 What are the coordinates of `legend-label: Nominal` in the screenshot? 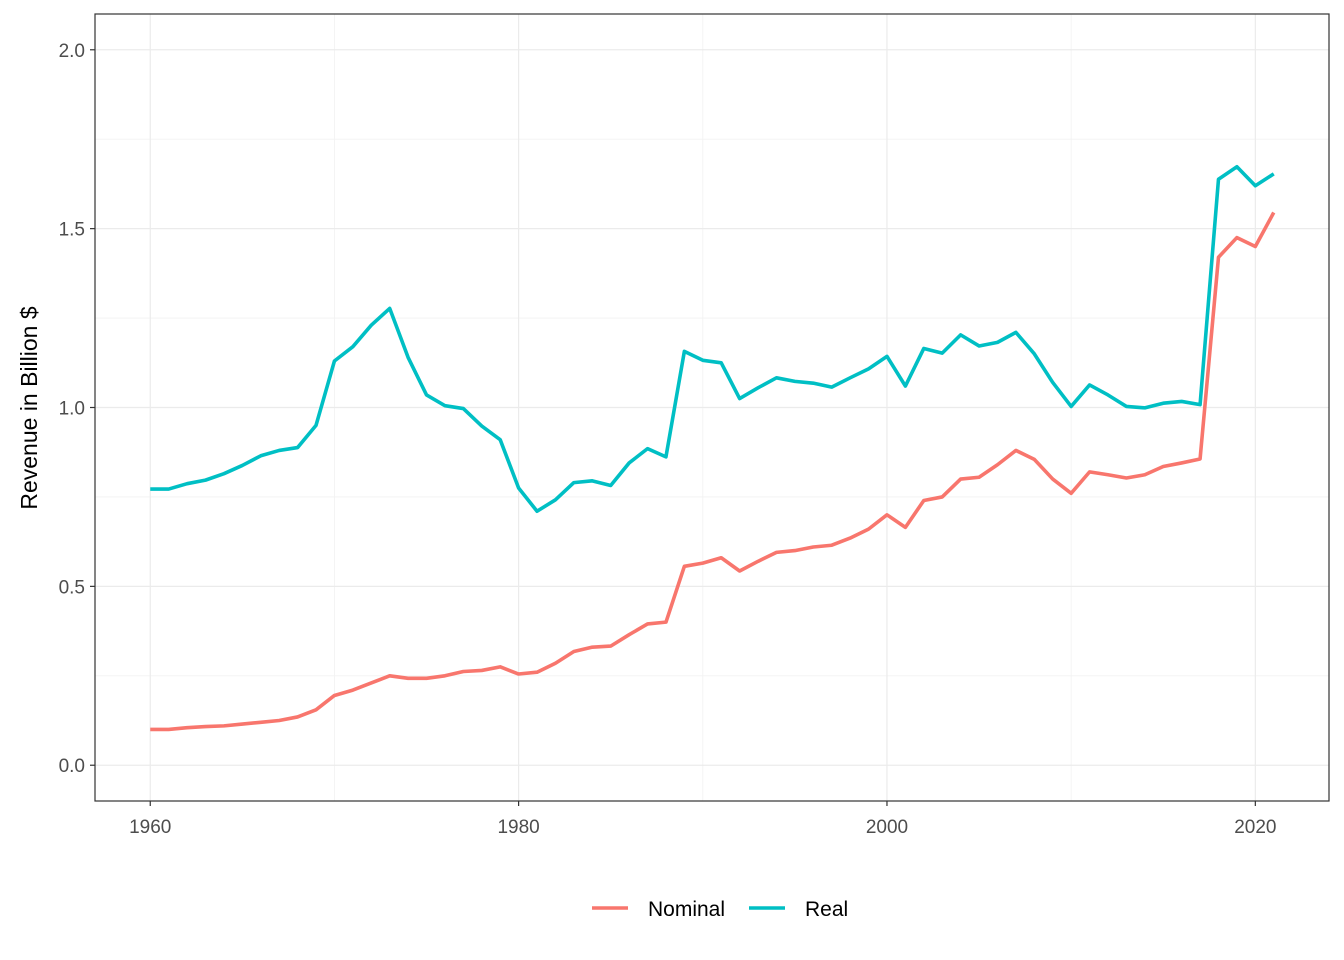 It's located at (686, 909).